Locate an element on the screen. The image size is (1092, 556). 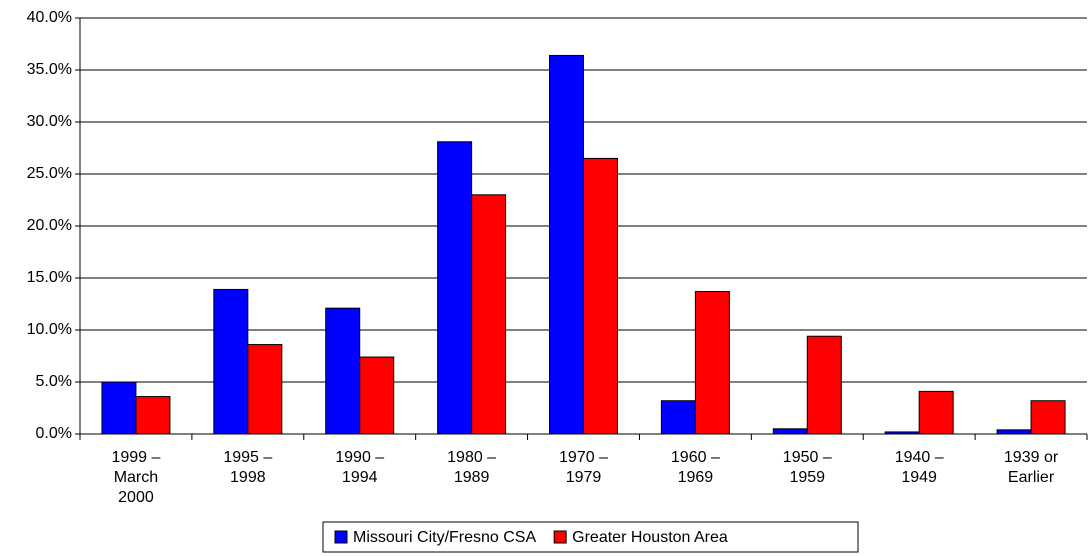
x-tick-label: 1970 – 1979 is located at coordinates (583, 467).